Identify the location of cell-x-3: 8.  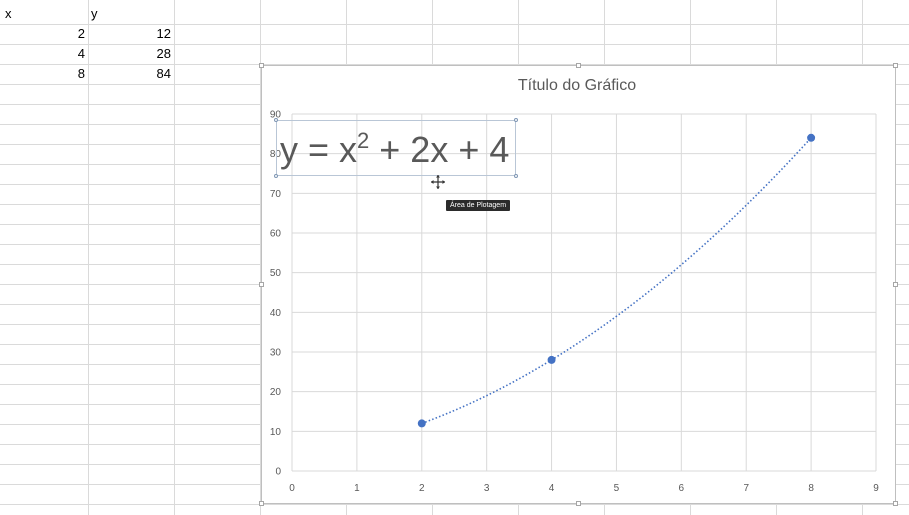
(81, 73).